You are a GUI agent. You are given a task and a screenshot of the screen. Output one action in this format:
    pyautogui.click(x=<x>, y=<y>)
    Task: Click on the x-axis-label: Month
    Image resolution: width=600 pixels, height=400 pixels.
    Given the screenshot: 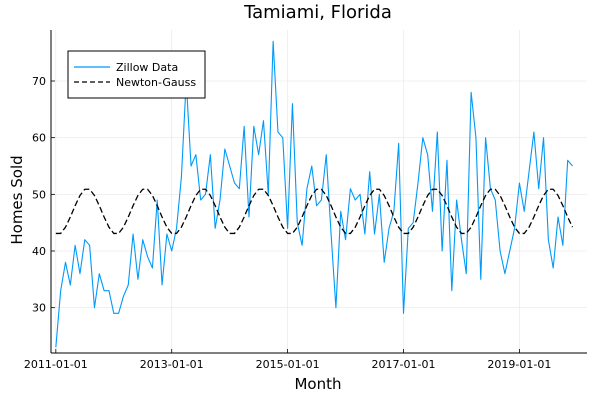 What is the action you would take?
    pyautogui.click(x=317, y=384)
    